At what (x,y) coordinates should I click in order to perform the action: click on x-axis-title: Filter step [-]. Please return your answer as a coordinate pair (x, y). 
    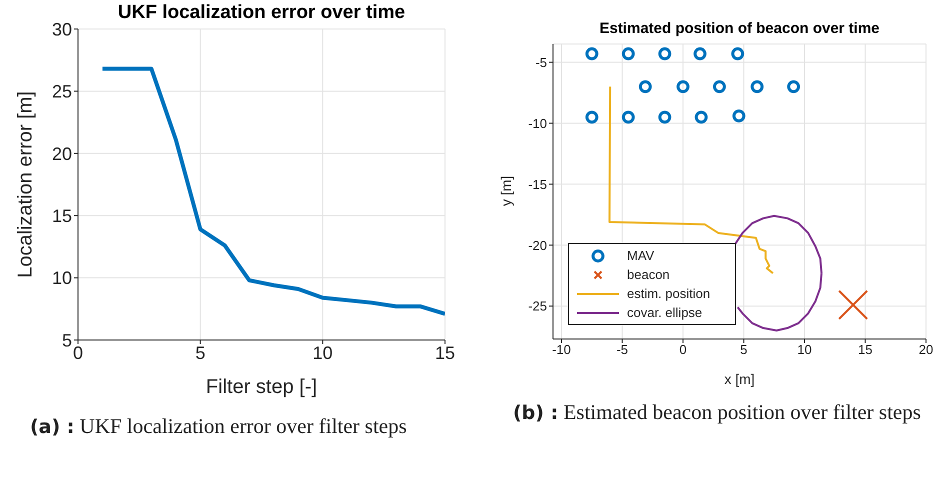
    Looking at the image, I should click on (261, 387).